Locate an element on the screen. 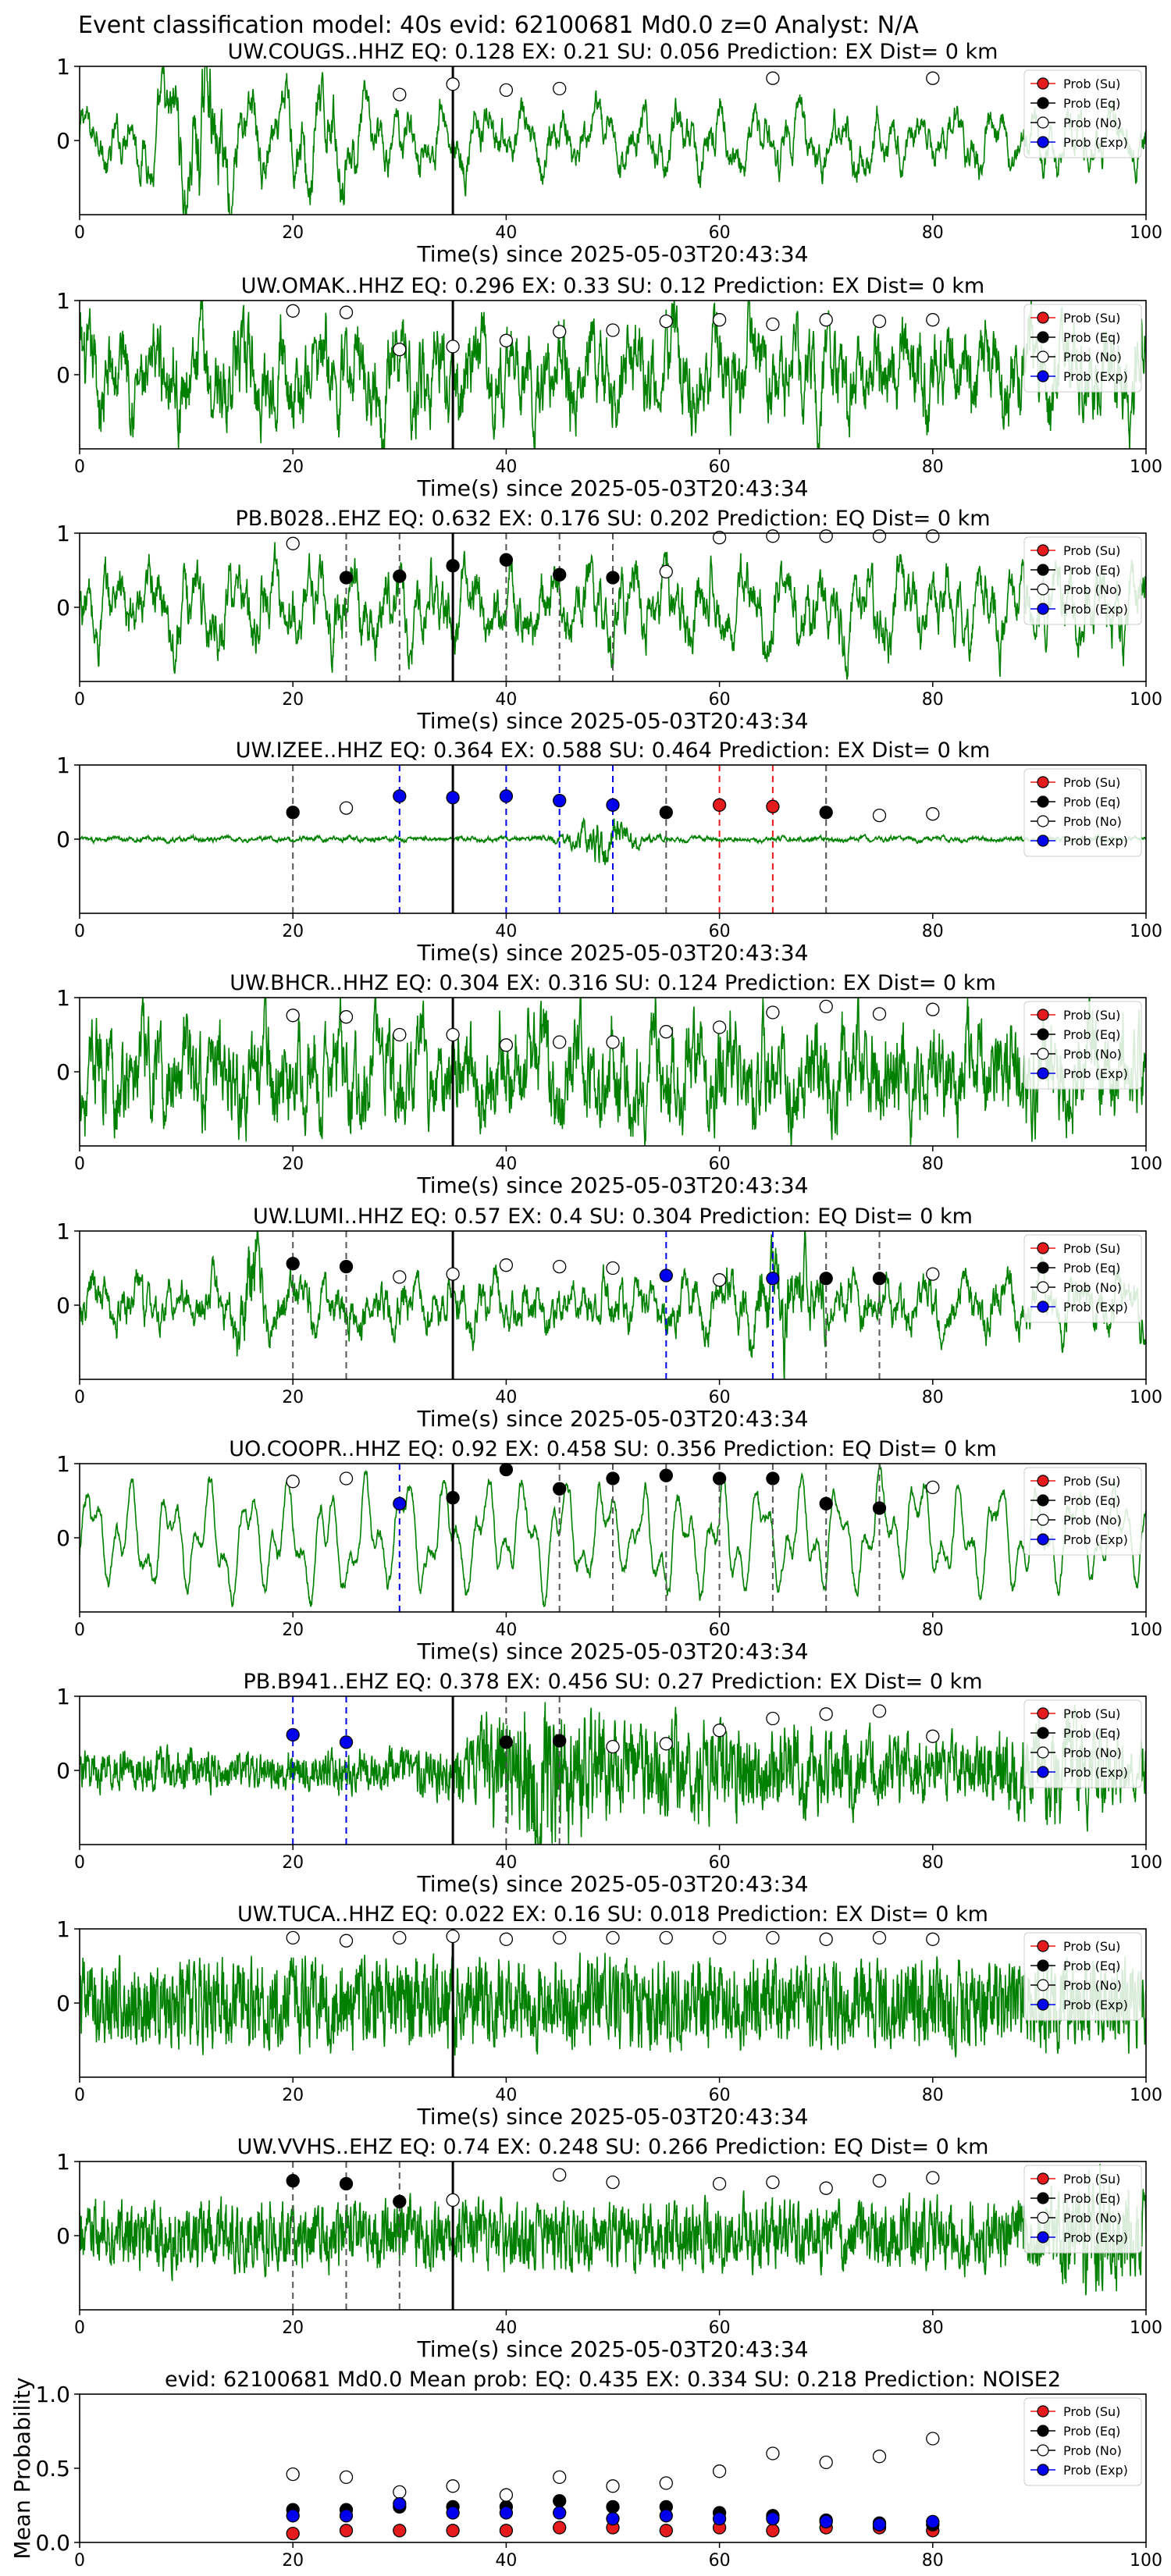  x-tick-label: 80 is located at coordinates (933, 1164).